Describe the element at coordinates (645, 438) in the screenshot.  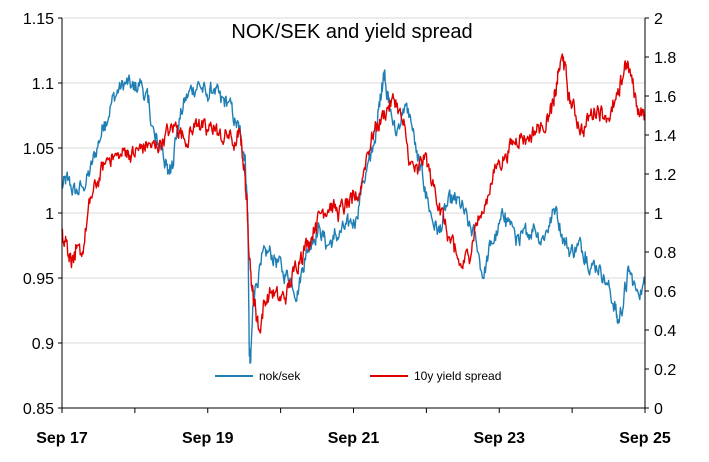
I see `x-tick-label: Sep 25` at that location.